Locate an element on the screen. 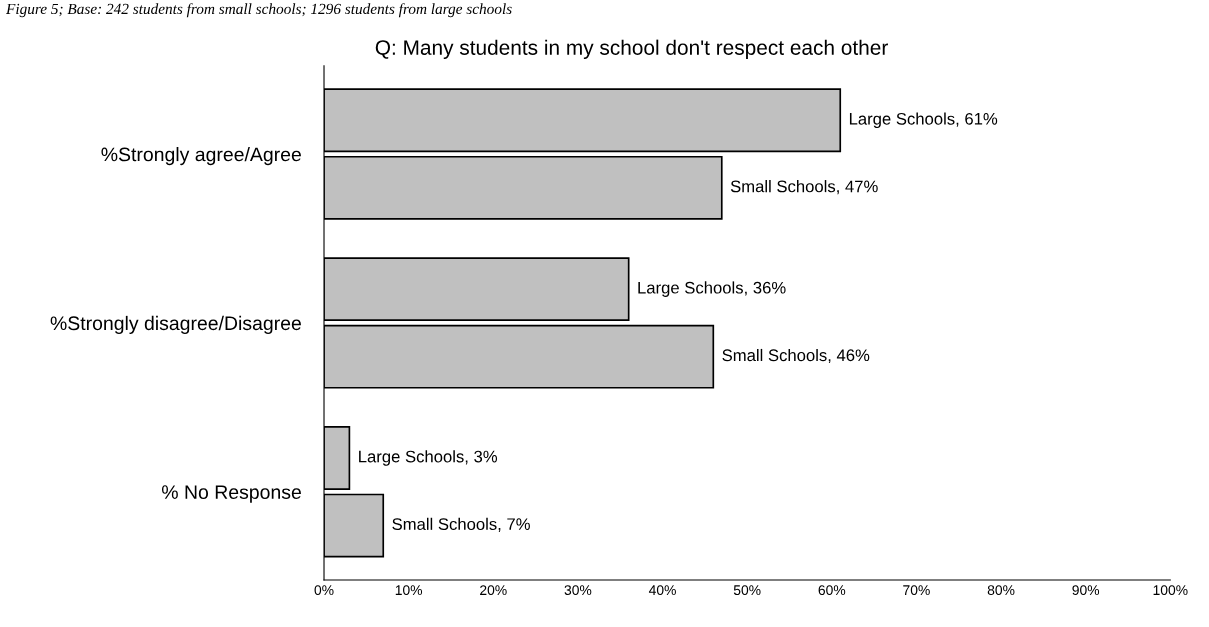 This screenshot has width=1209, height=627. text: Small Schools, 46% is located at coordinates (796, 356).